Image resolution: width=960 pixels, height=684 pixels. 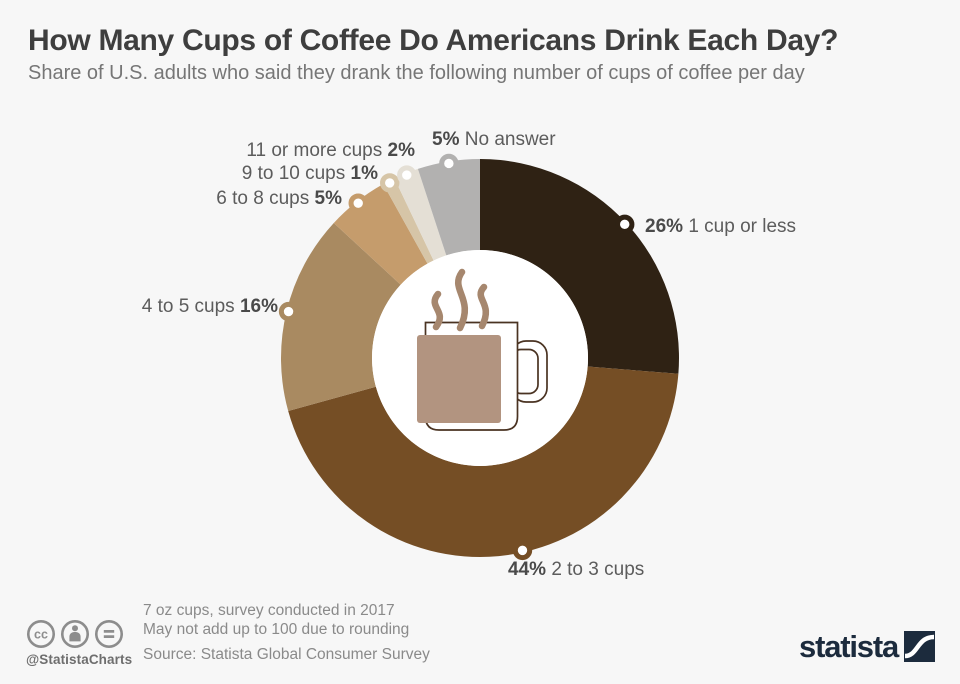 What do you see at coordinates (459, 379) in the screenshot?
I see `mug-coffee-fill` at bounding box center [459, 379].